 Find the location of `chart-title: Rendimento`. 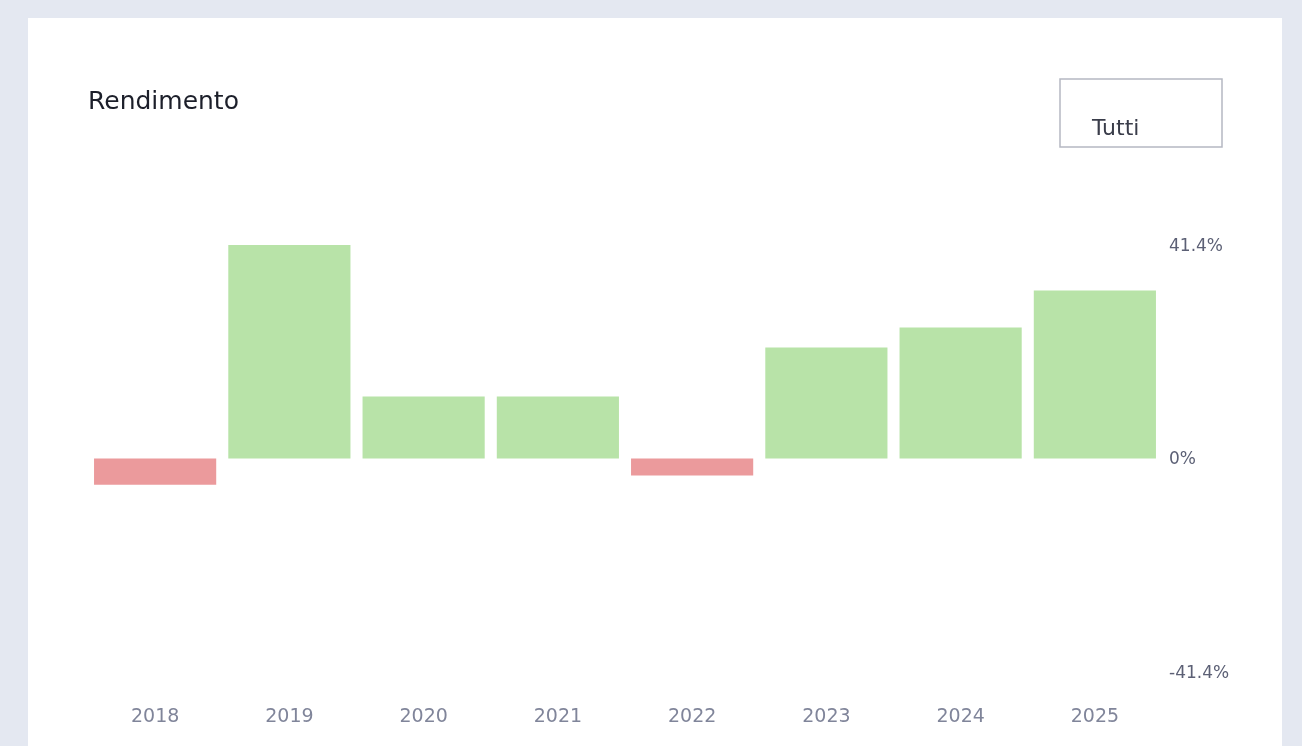

chart-title: Rendimento is located at coordinates (163, 100).